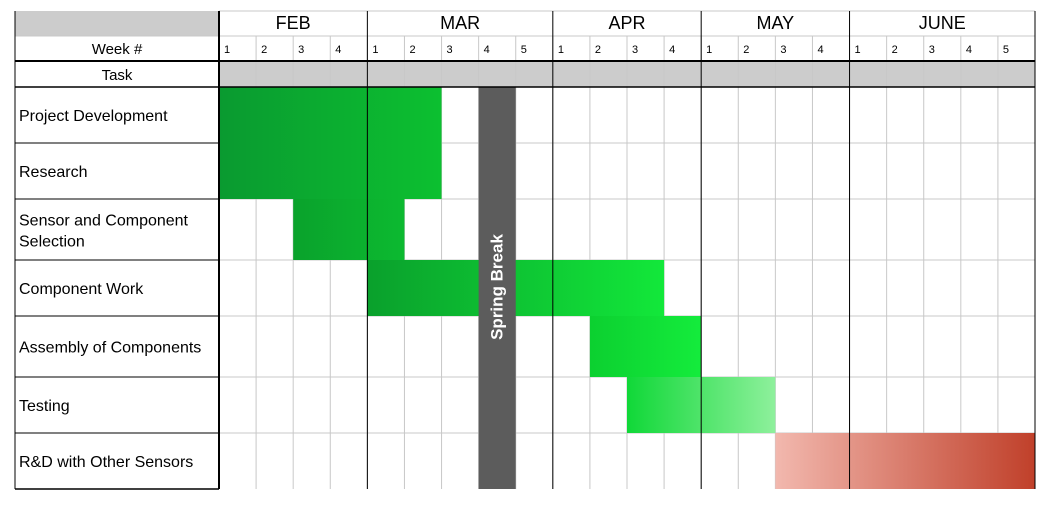 This screenshot has width=1057, height=513. Describe the element at coordinates (106, 462) in the screenshot. I see `task-name-label: R&D with Other Sensors` at that location.